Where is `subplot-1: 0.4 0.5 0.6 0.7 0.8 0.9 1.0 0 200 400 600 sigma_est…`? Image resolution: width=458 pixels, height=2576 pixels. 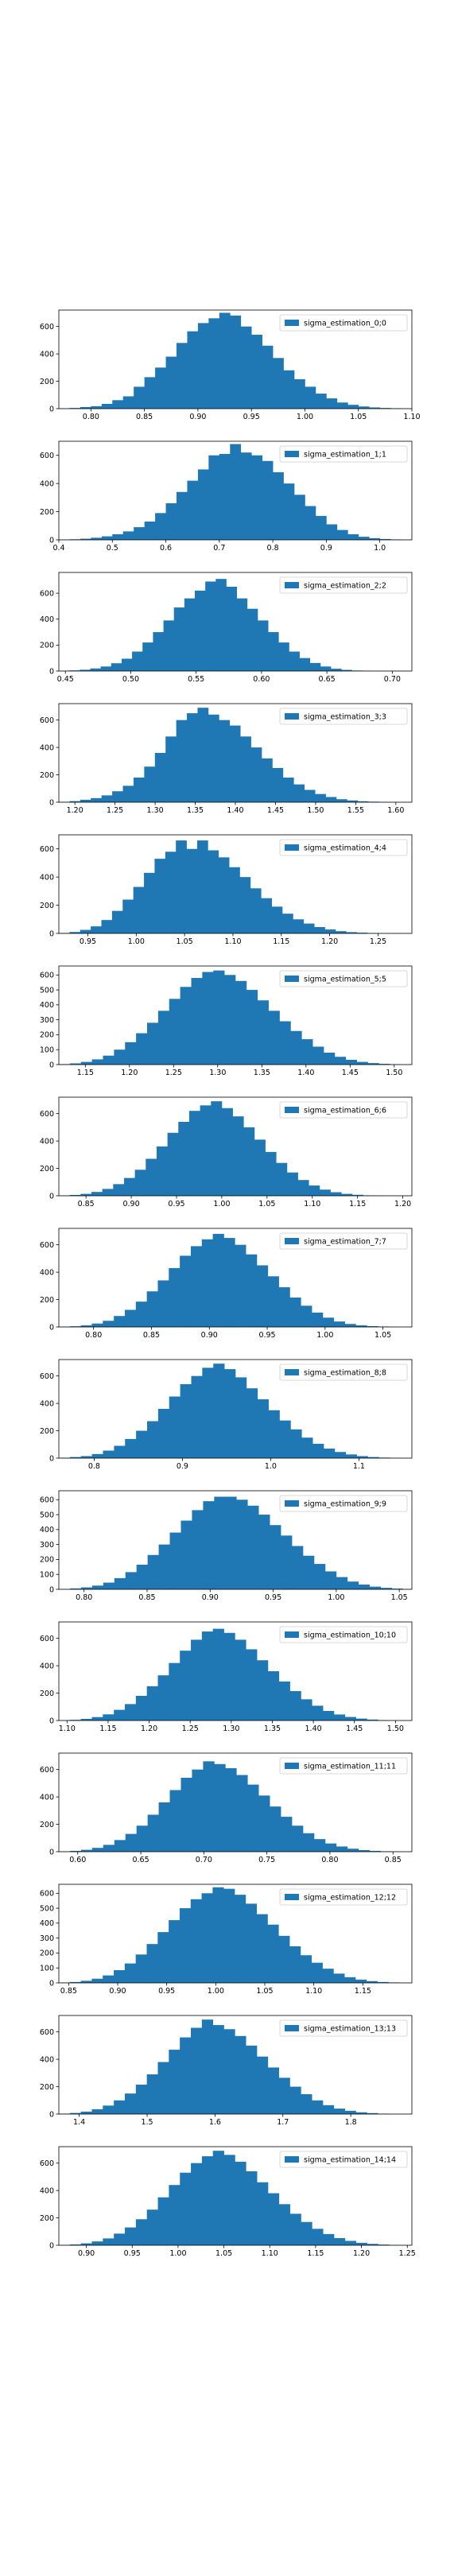 subplot-1: 0.4 0.5 0.6 0.7 0.8 0.9 1.0 0 200 400 600 sigma_est… is located at coordinates (226, 497).